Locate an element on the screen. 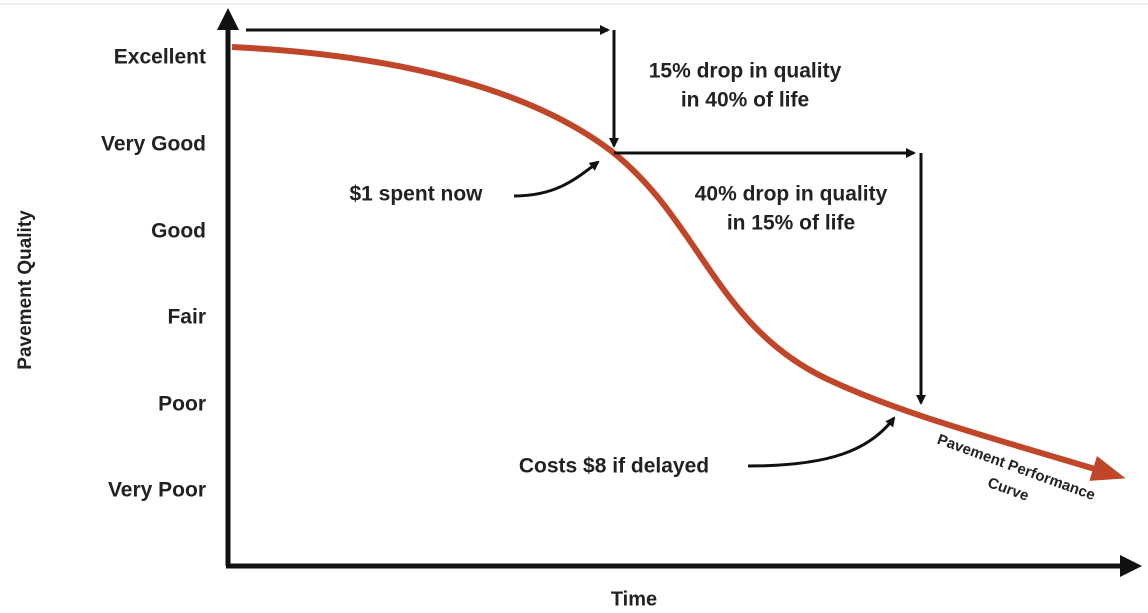  annotation: 40% drop in quality is located at coordinates (791, 194).